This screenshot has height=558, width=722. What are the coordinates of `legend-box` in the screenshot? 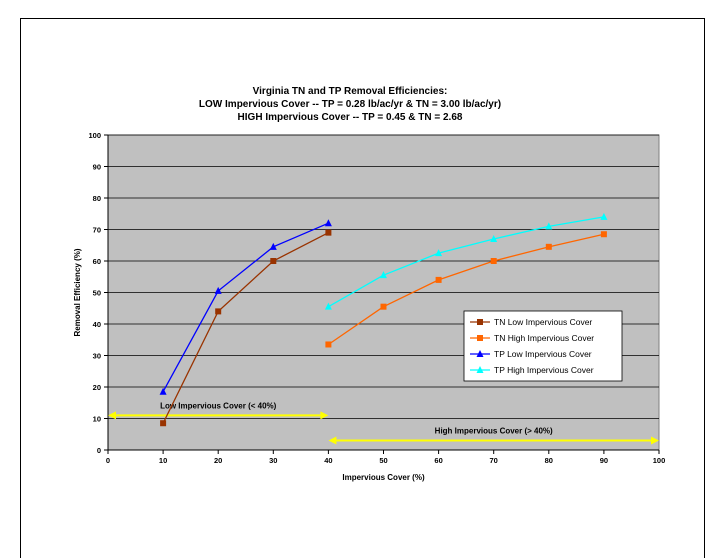 It's located at (543, 346).